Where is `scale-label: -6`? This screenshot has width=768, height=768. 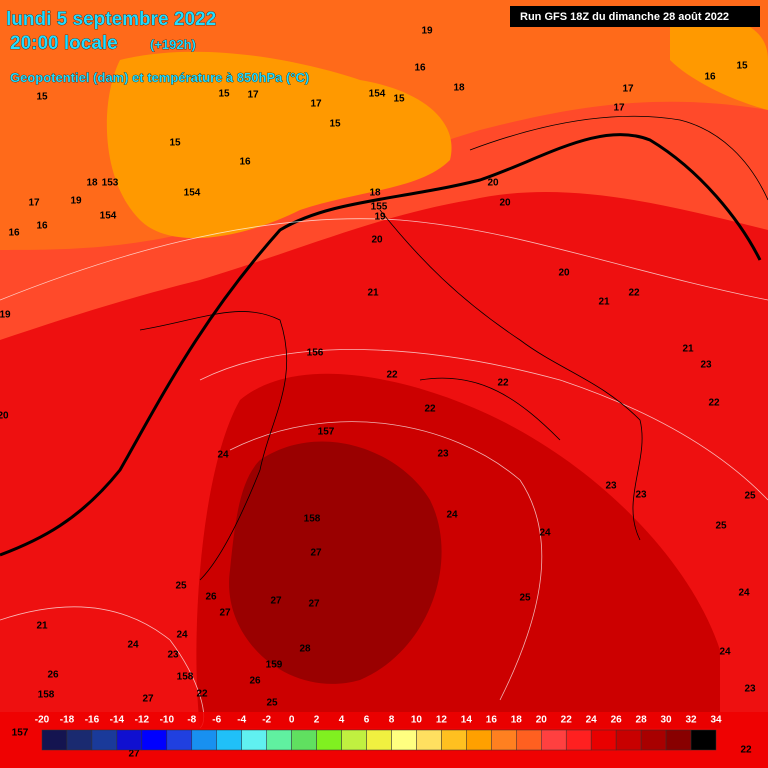
scale-label: -6 is located at coordinates (216, 720).